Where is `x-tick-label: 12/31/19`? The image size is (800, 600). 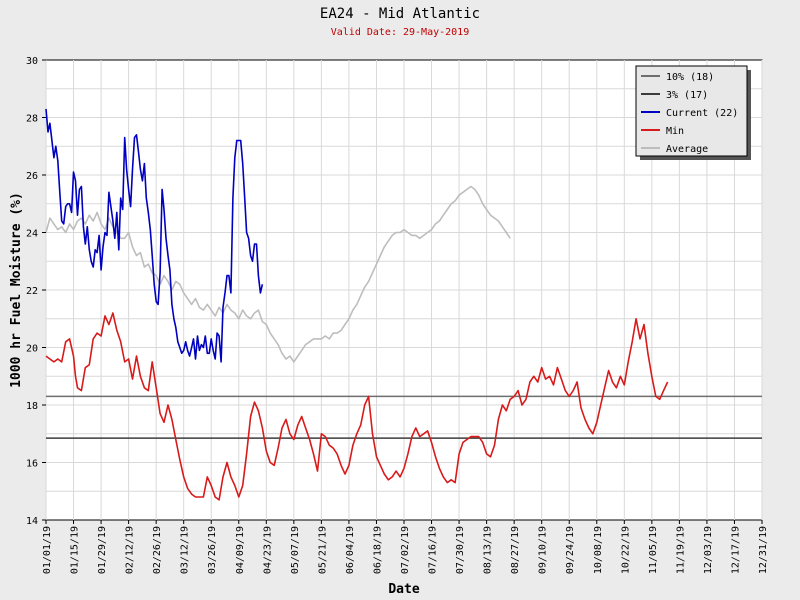
x-tick-label: 12/31/19 is located at coordinates (763, 550).